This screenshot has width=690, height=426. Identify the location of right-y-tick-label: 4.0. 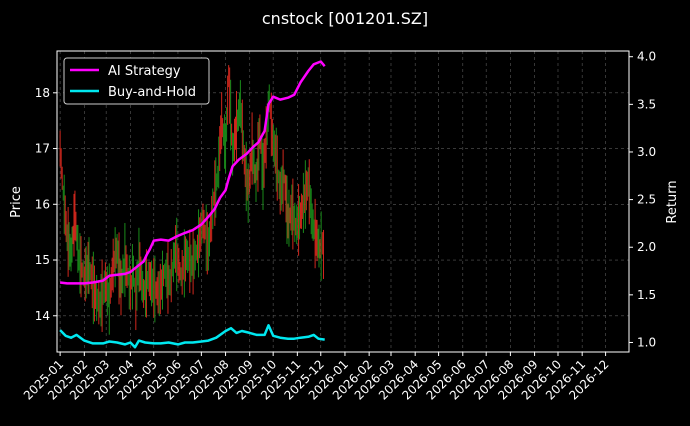
(646, 57).